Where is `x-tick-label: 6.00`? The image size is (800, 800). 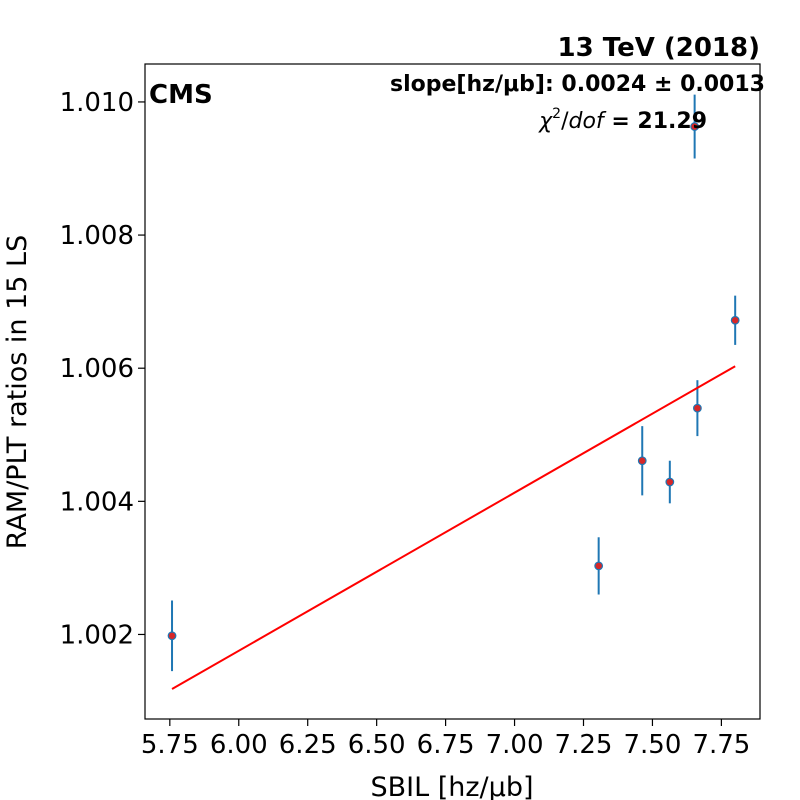
x-tick-label: 6.00 is located at coordinates (239, 745).